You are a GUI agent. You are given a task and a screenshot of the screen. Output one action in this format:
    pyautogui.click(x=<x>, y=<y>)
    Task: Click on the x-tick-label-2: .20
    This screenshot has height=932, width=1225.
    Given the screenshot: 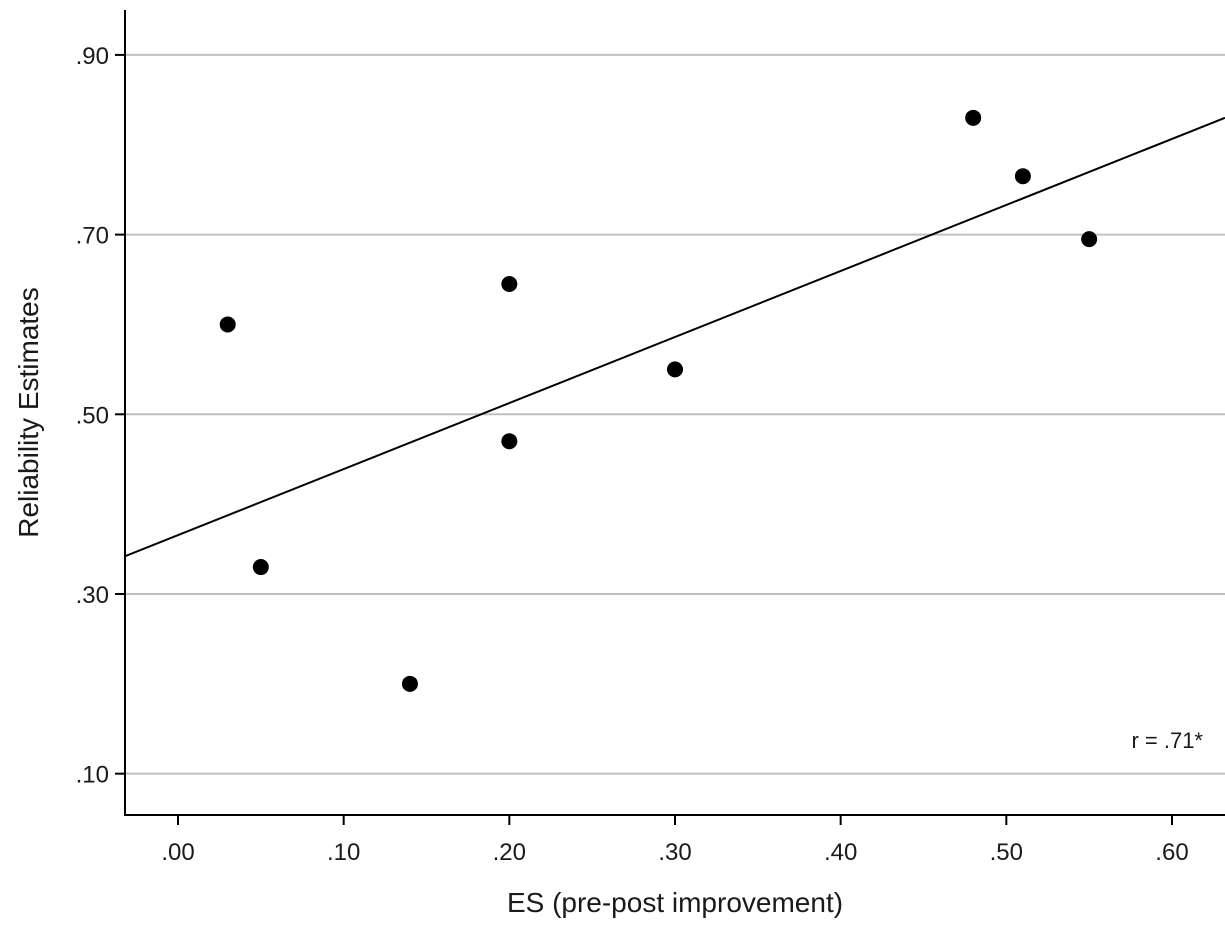 What is the action you would take?
    pyautogui.click(x=509, y=852)
    